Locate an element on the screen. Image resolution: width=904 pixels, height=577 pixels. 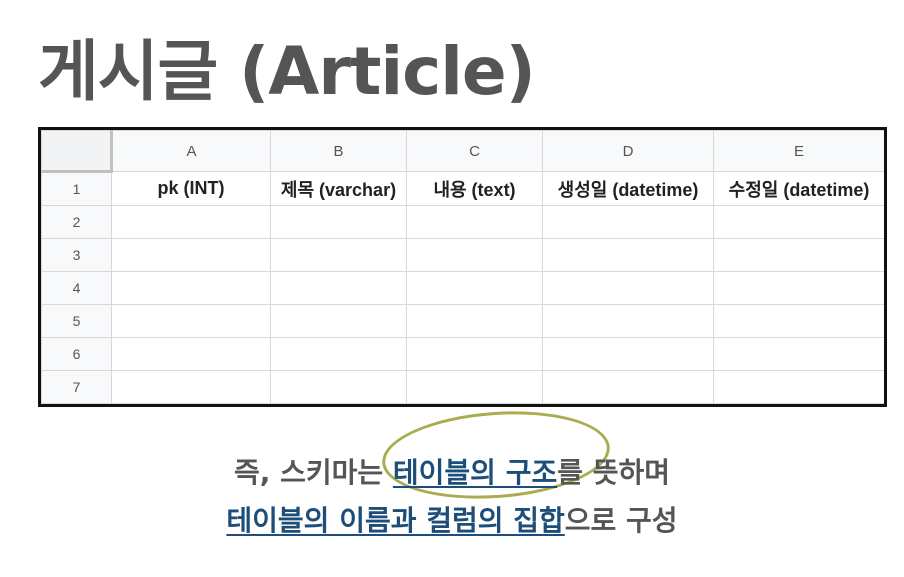
caption-line-2: 테이블의 이름과 컬럼의 집합으로 구성 is located at coordinates (452, 519).